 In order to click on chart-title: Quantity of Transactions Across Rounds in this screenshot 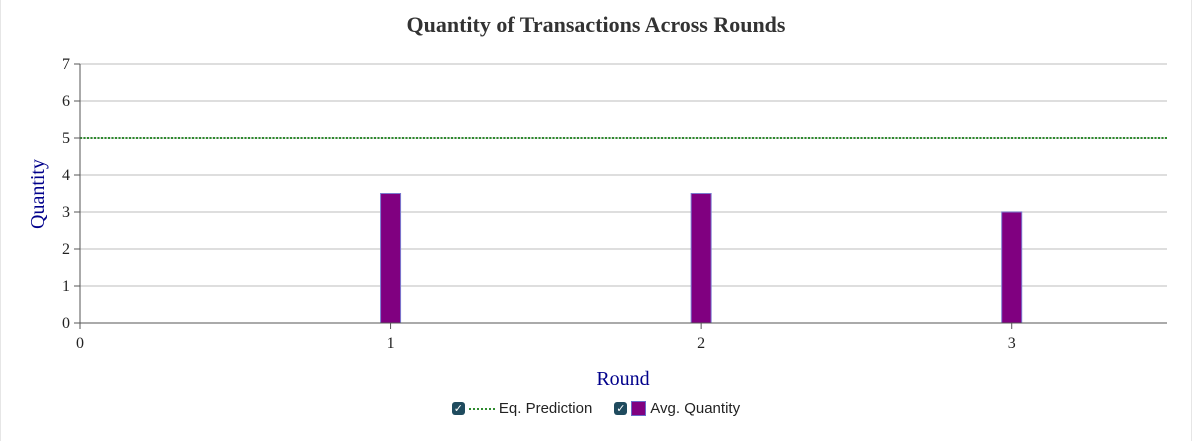, I will do `click(596, 24)`.